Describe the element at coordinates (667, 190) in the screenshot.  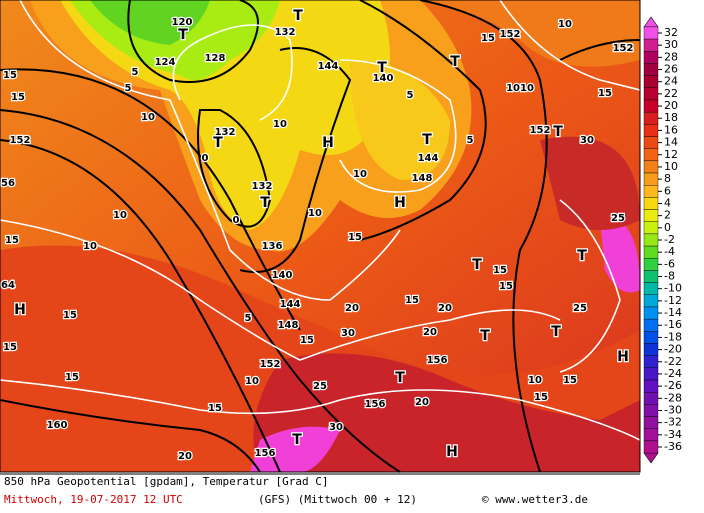
I see `colorbar-label: 6` at that location.